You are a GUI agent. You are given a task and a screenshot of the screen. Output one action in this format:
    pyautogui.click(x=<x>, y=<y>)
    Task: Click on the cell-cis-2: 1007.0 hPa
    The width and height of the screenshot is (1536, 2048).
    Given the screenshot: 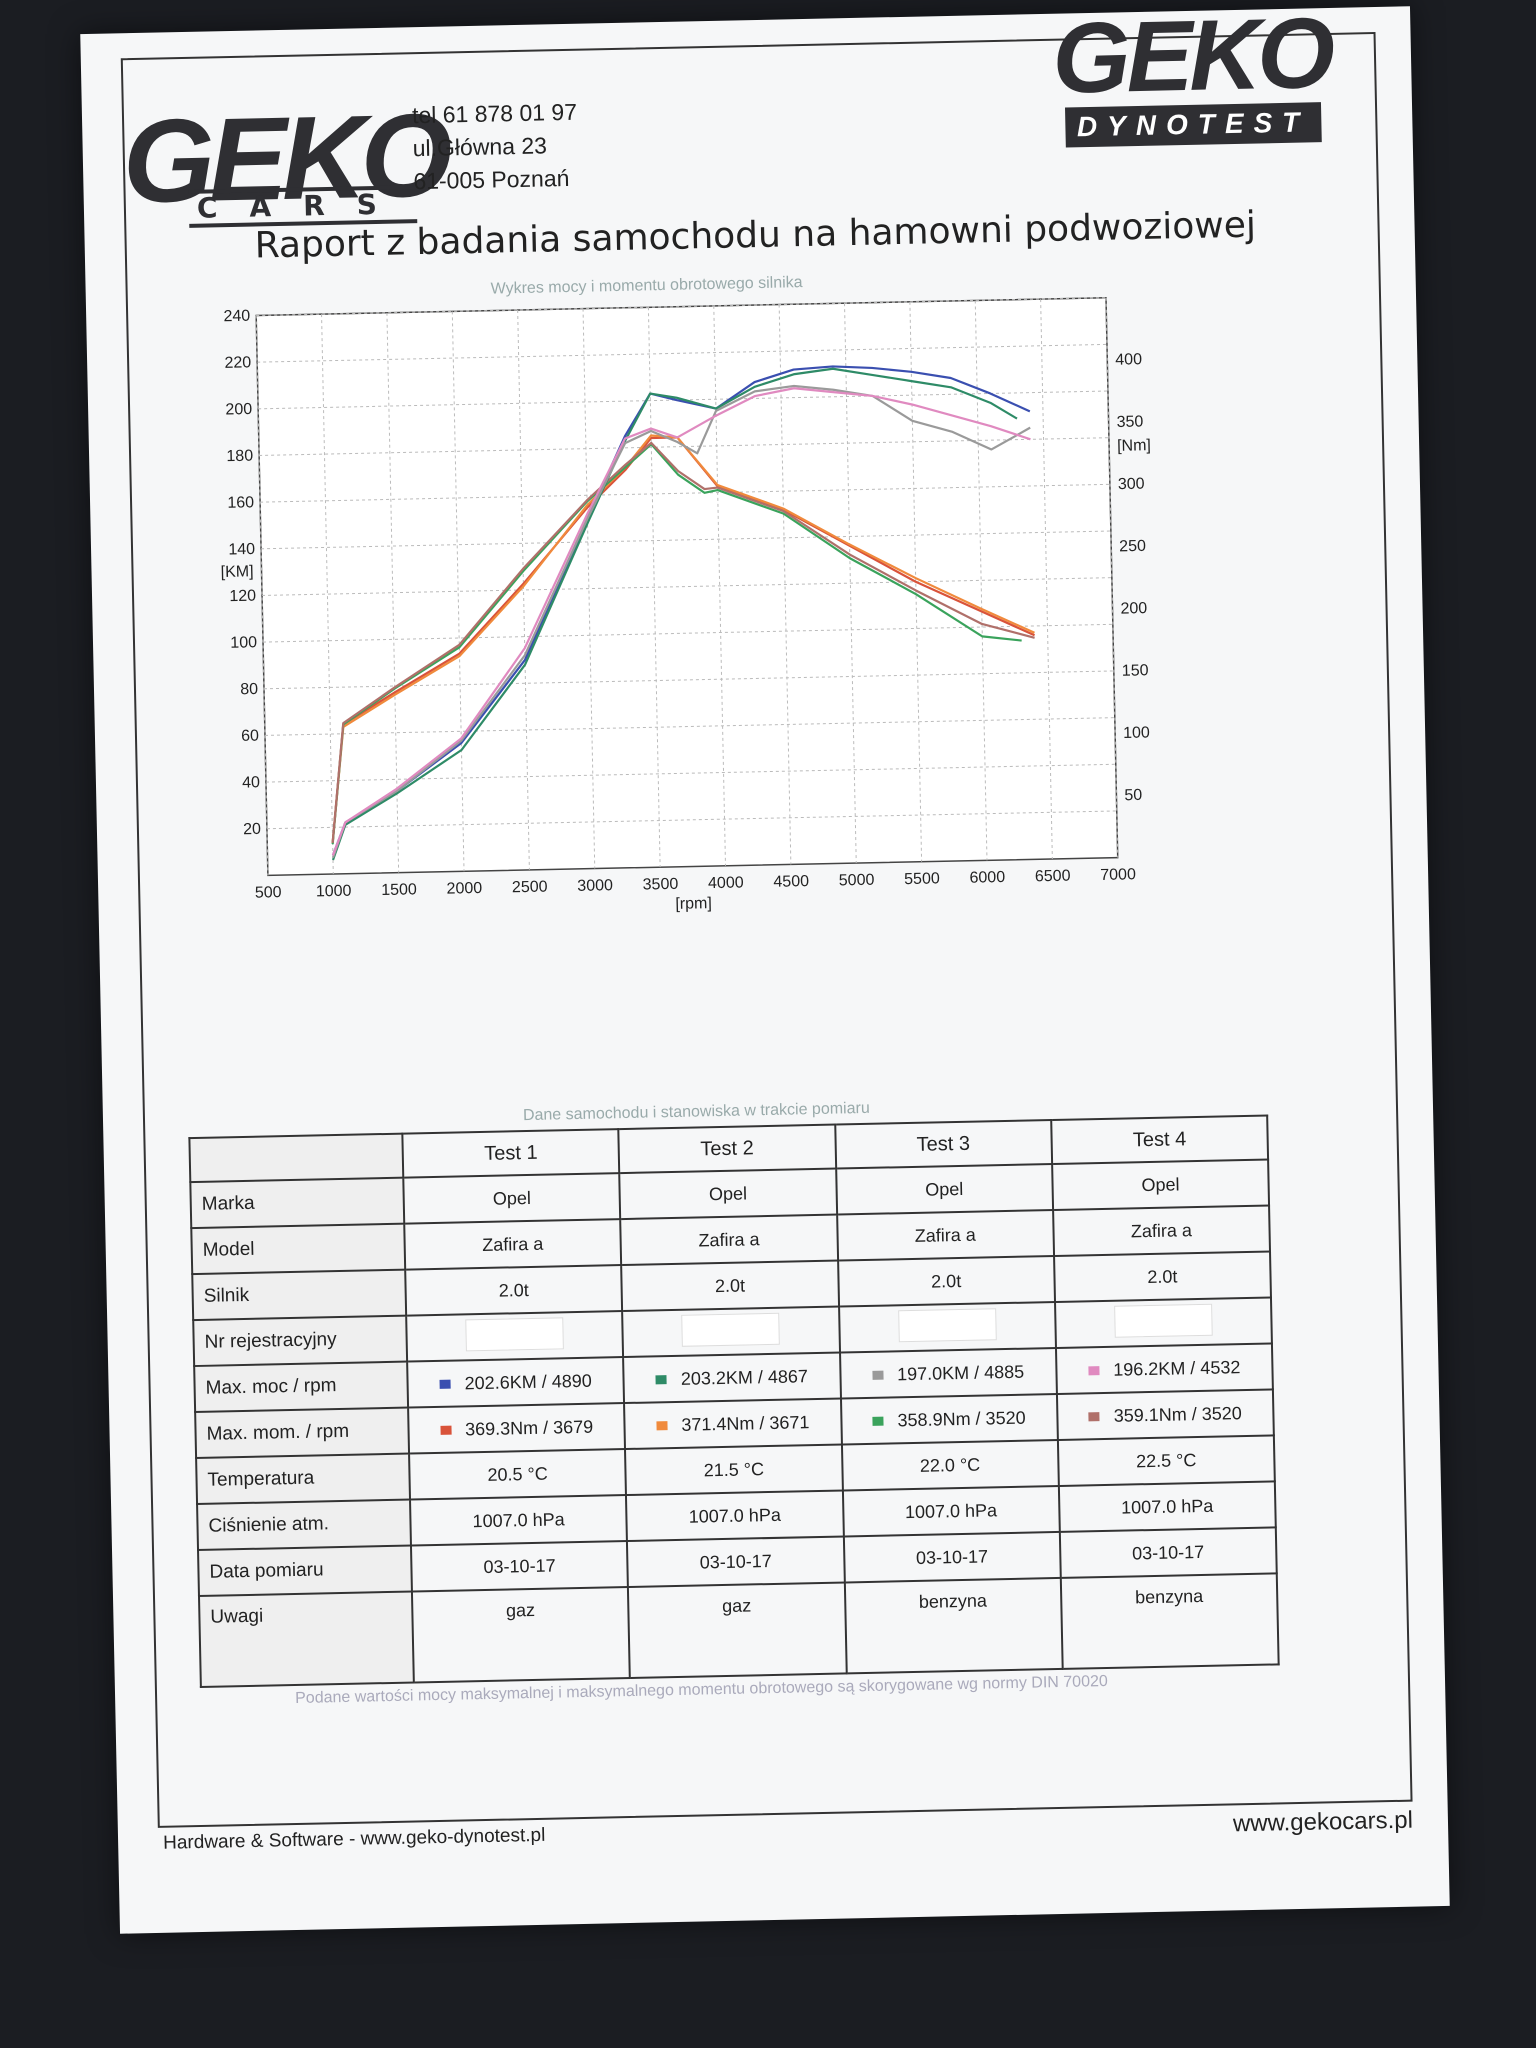 What is the action you would take?
    pyautogui.click(x=735, y=1516)
    